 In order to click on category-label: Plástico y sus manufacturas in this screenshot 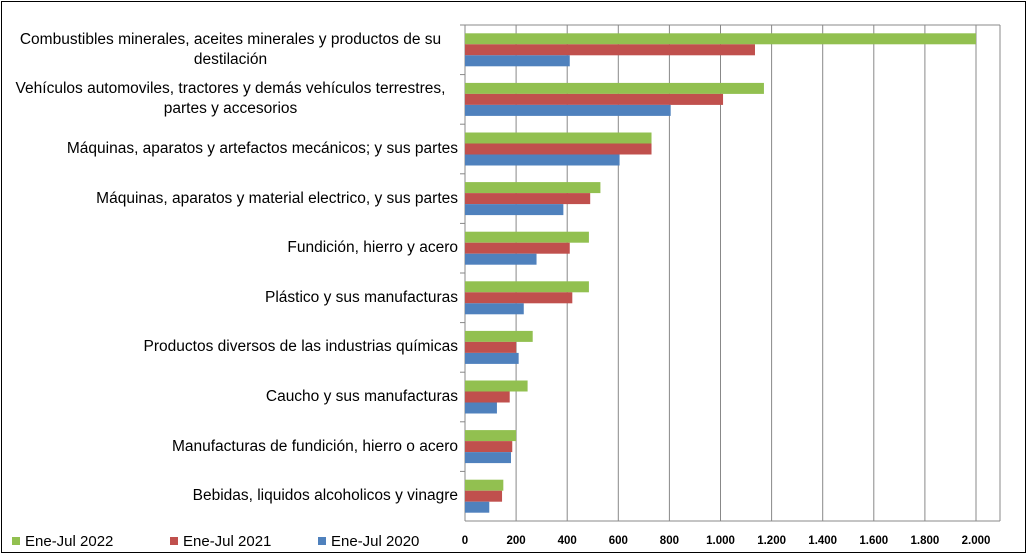, I will do `click(361, 298)`.